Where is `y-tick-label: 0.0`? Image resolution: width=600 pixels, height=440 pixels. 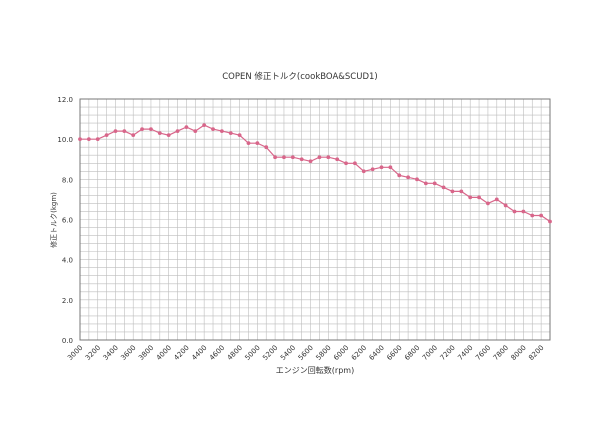 y-tick-label: 0.0 is located at coordinates (67, 341).